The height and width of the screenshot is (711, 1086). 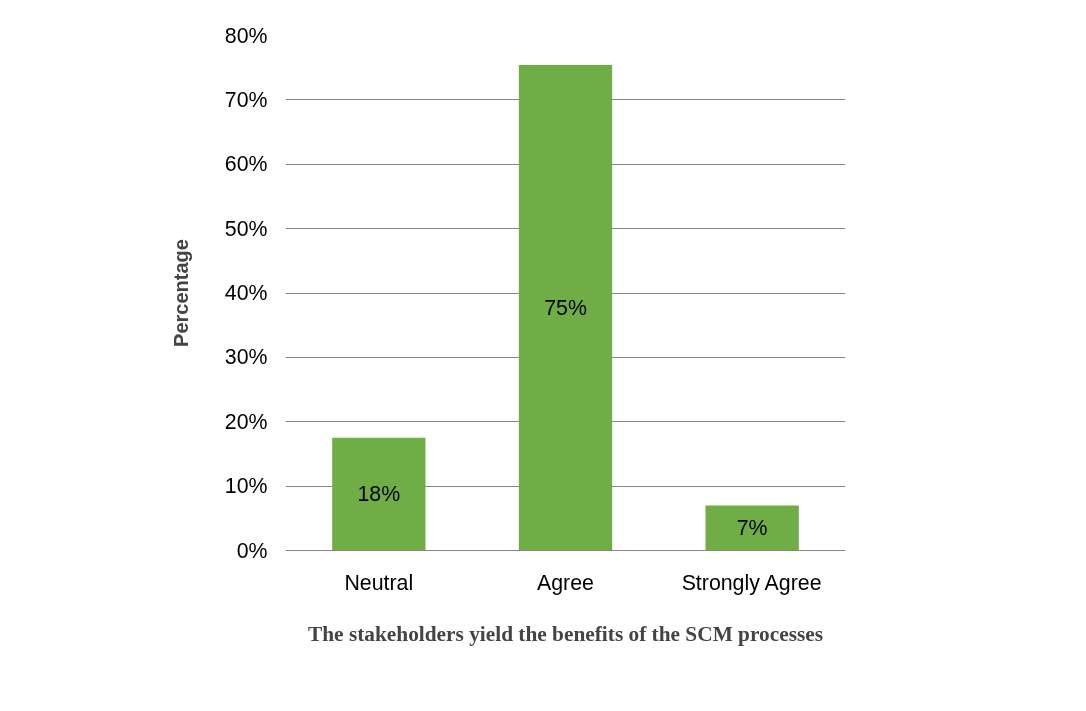 I want to click on y-tick-label: 80%, so click(x=246, y=35).